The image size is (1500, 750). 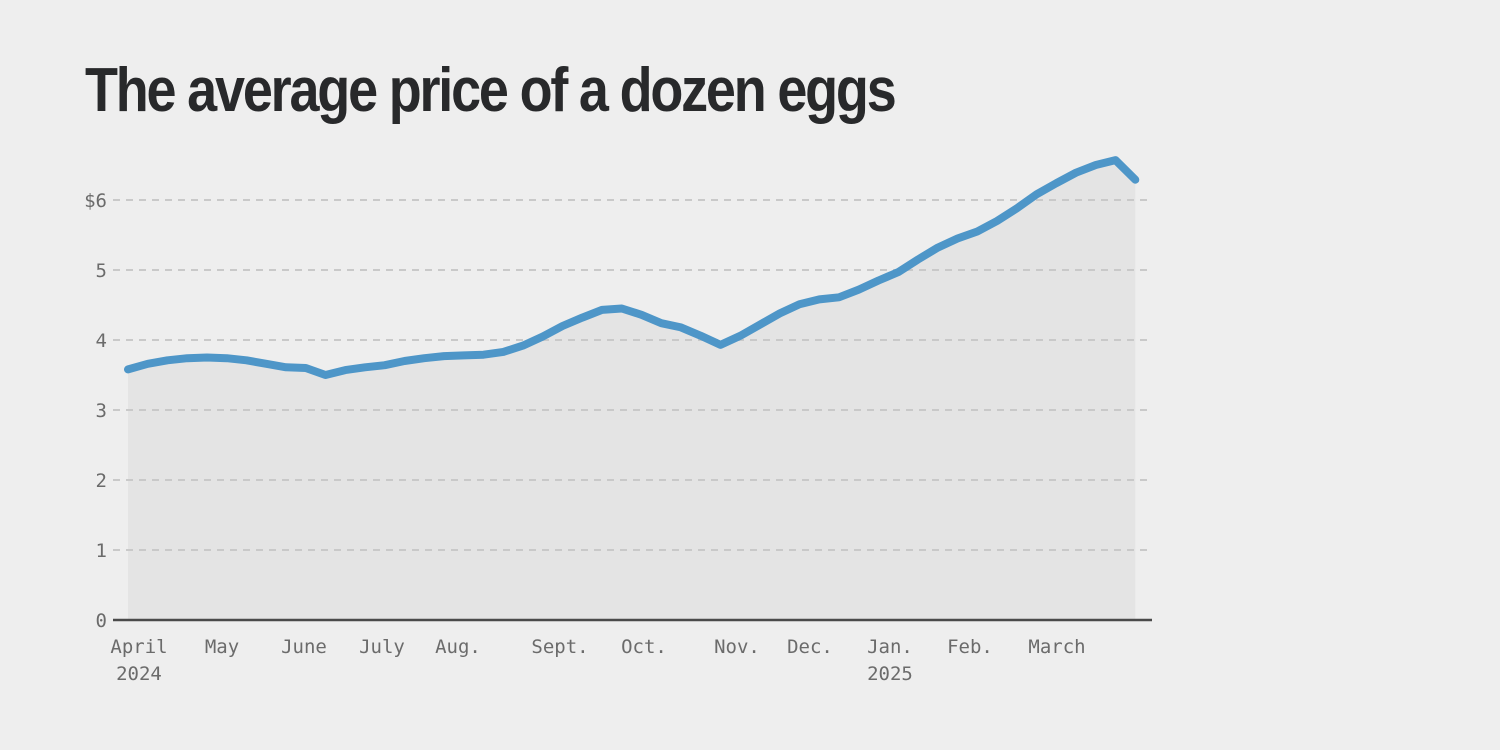 What do you see at coordinates (1056, 647) in the screenshot?
I see `x-tick-label: March` at bounding box center [1056, 647].